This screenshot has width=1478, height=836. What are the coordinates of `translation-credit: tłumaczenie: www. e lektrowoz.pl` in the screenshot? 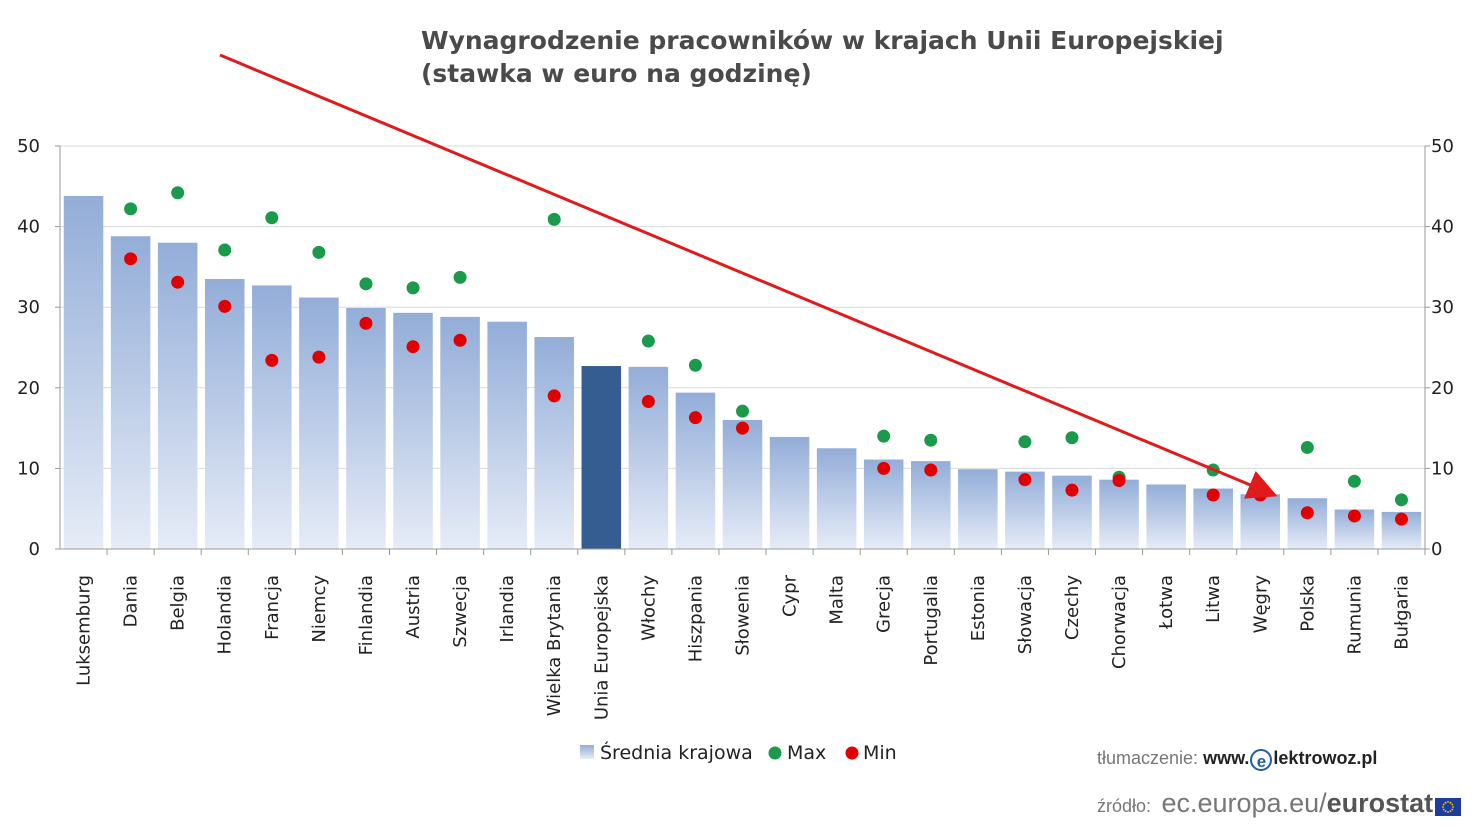 It's located at (1237, 759).